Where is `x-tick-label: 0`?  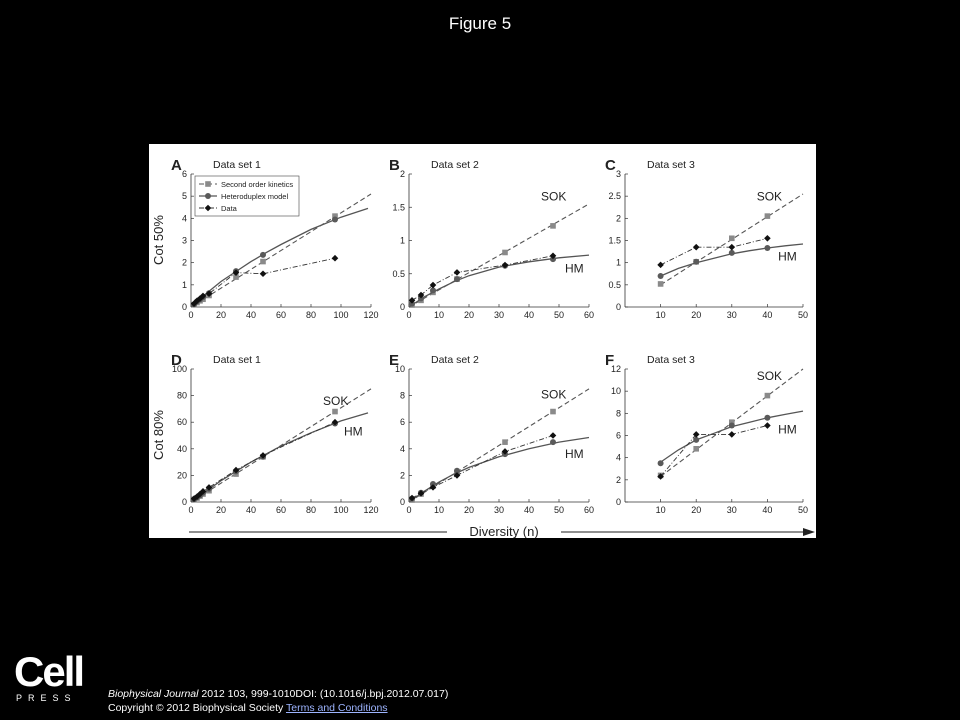
x-tick-label: 0 is located at coordinates (408, 510).